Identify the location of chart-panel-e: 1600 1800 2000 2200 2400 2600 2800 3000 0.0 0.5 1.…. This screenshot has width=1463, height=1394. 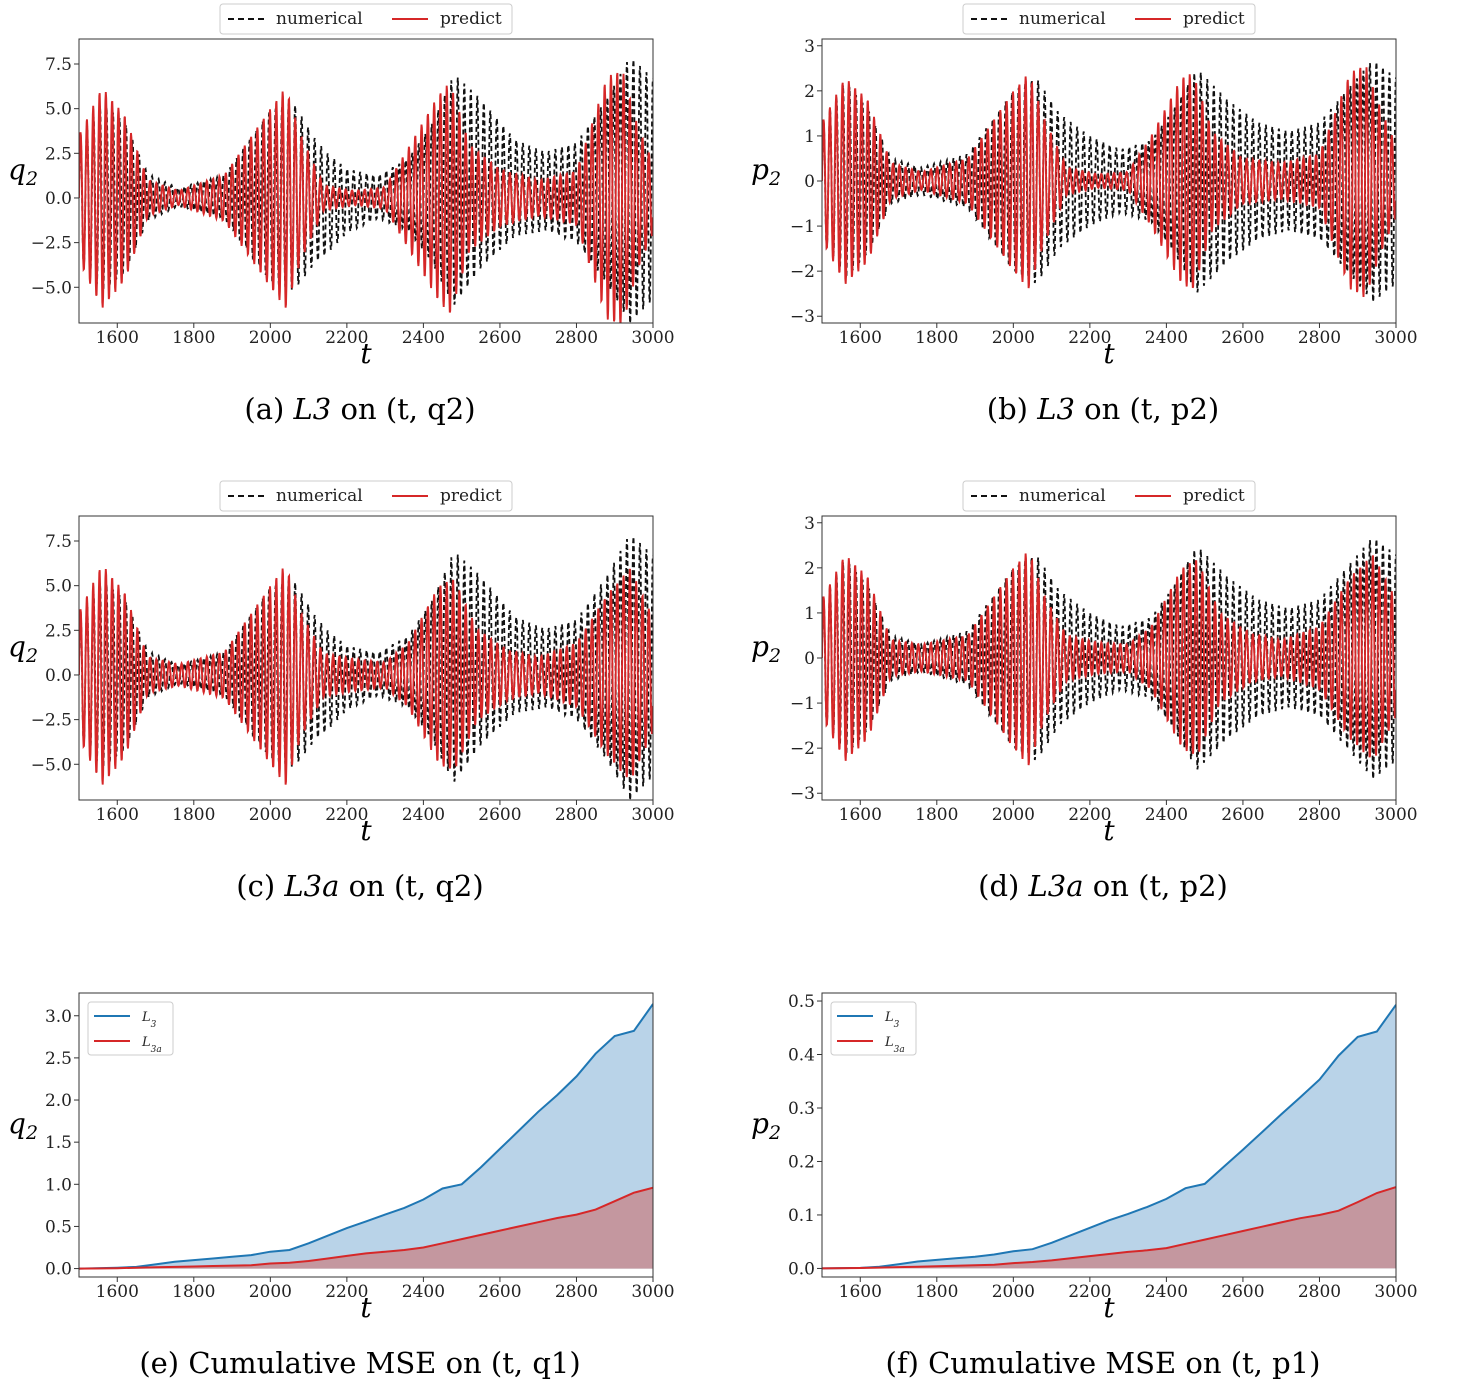
(341, 1158).